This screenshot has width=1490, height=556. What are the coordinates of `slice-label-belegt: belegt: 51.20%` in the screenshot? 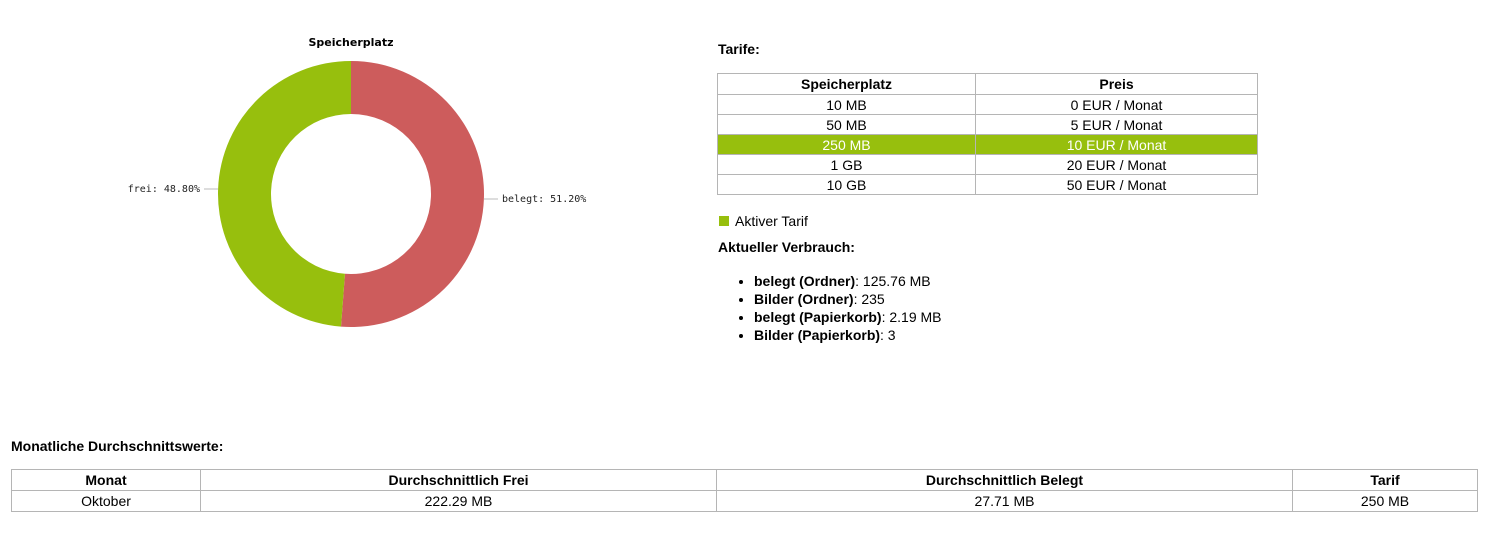 It's located at (544, 199).